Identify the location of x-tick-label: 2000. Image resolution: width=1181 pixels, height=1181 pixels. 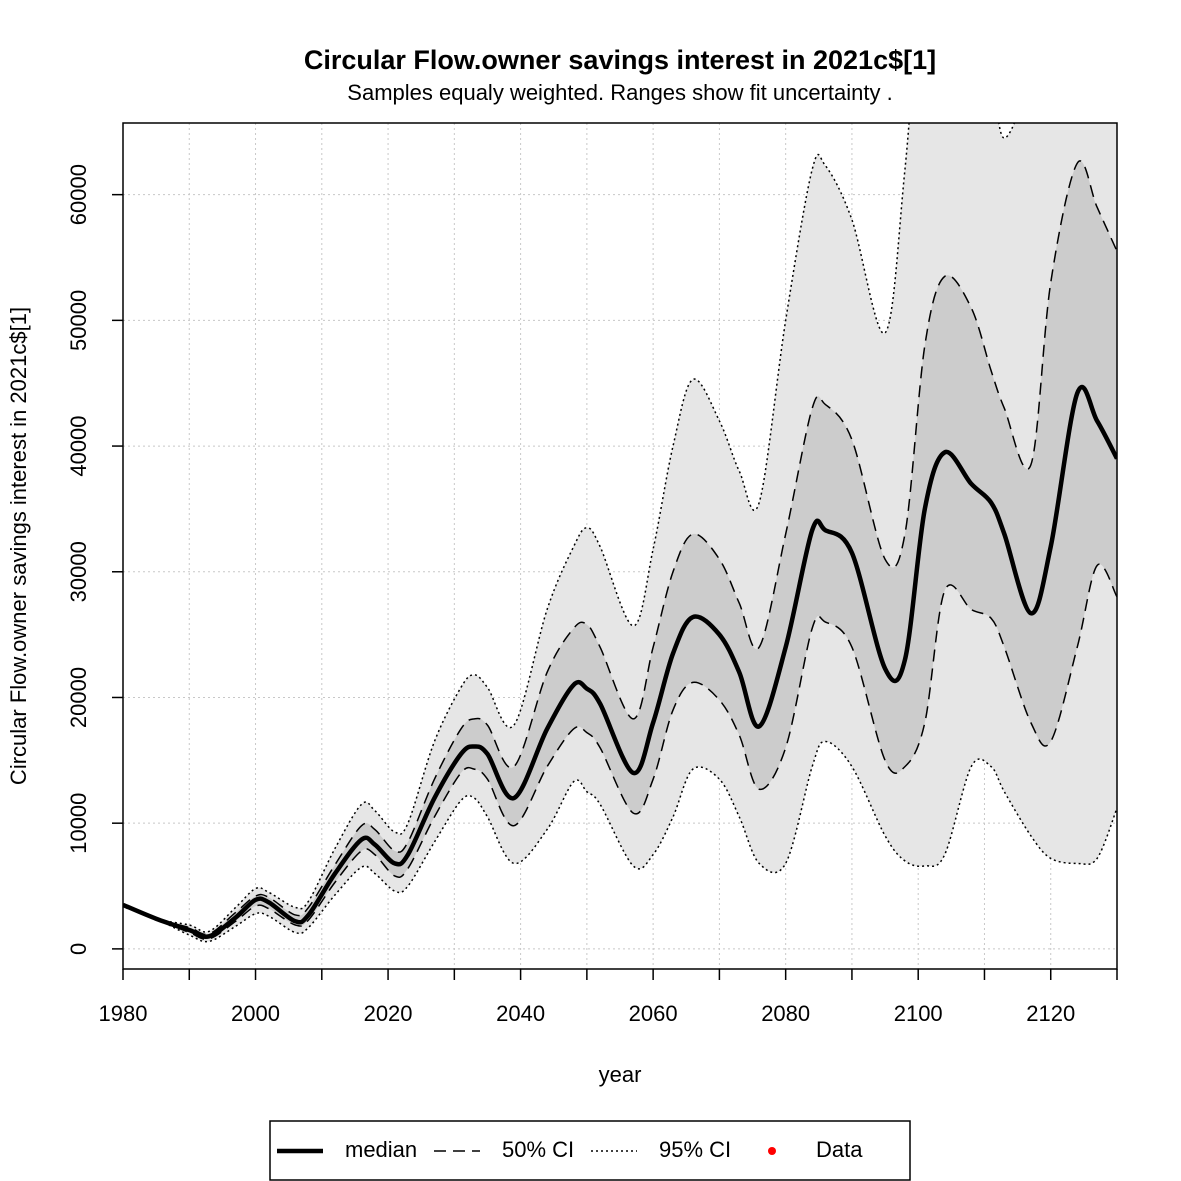
(255, 1013).